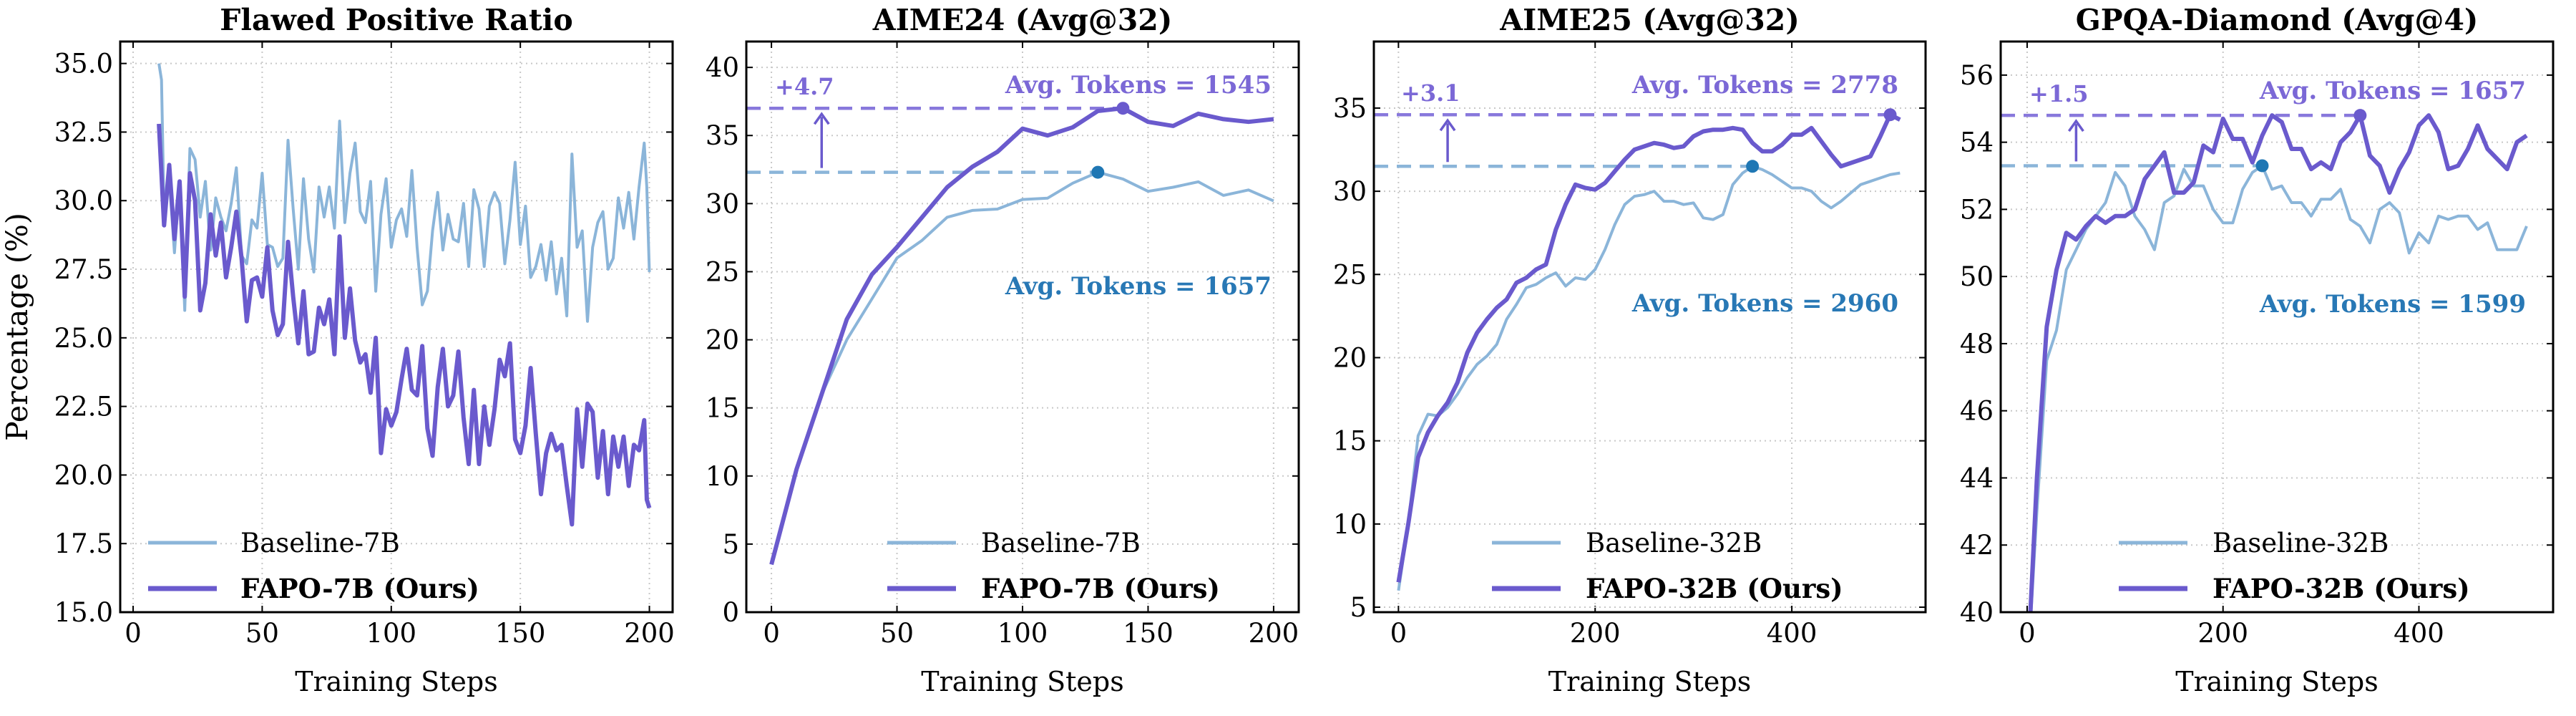 Image resolution: width=2576 pixels, height=716 pixels. What do you see at coordinates (2058, 93) in the screenshot?
I see `gain-label: +1.5` at bounding box center [2058, 93].